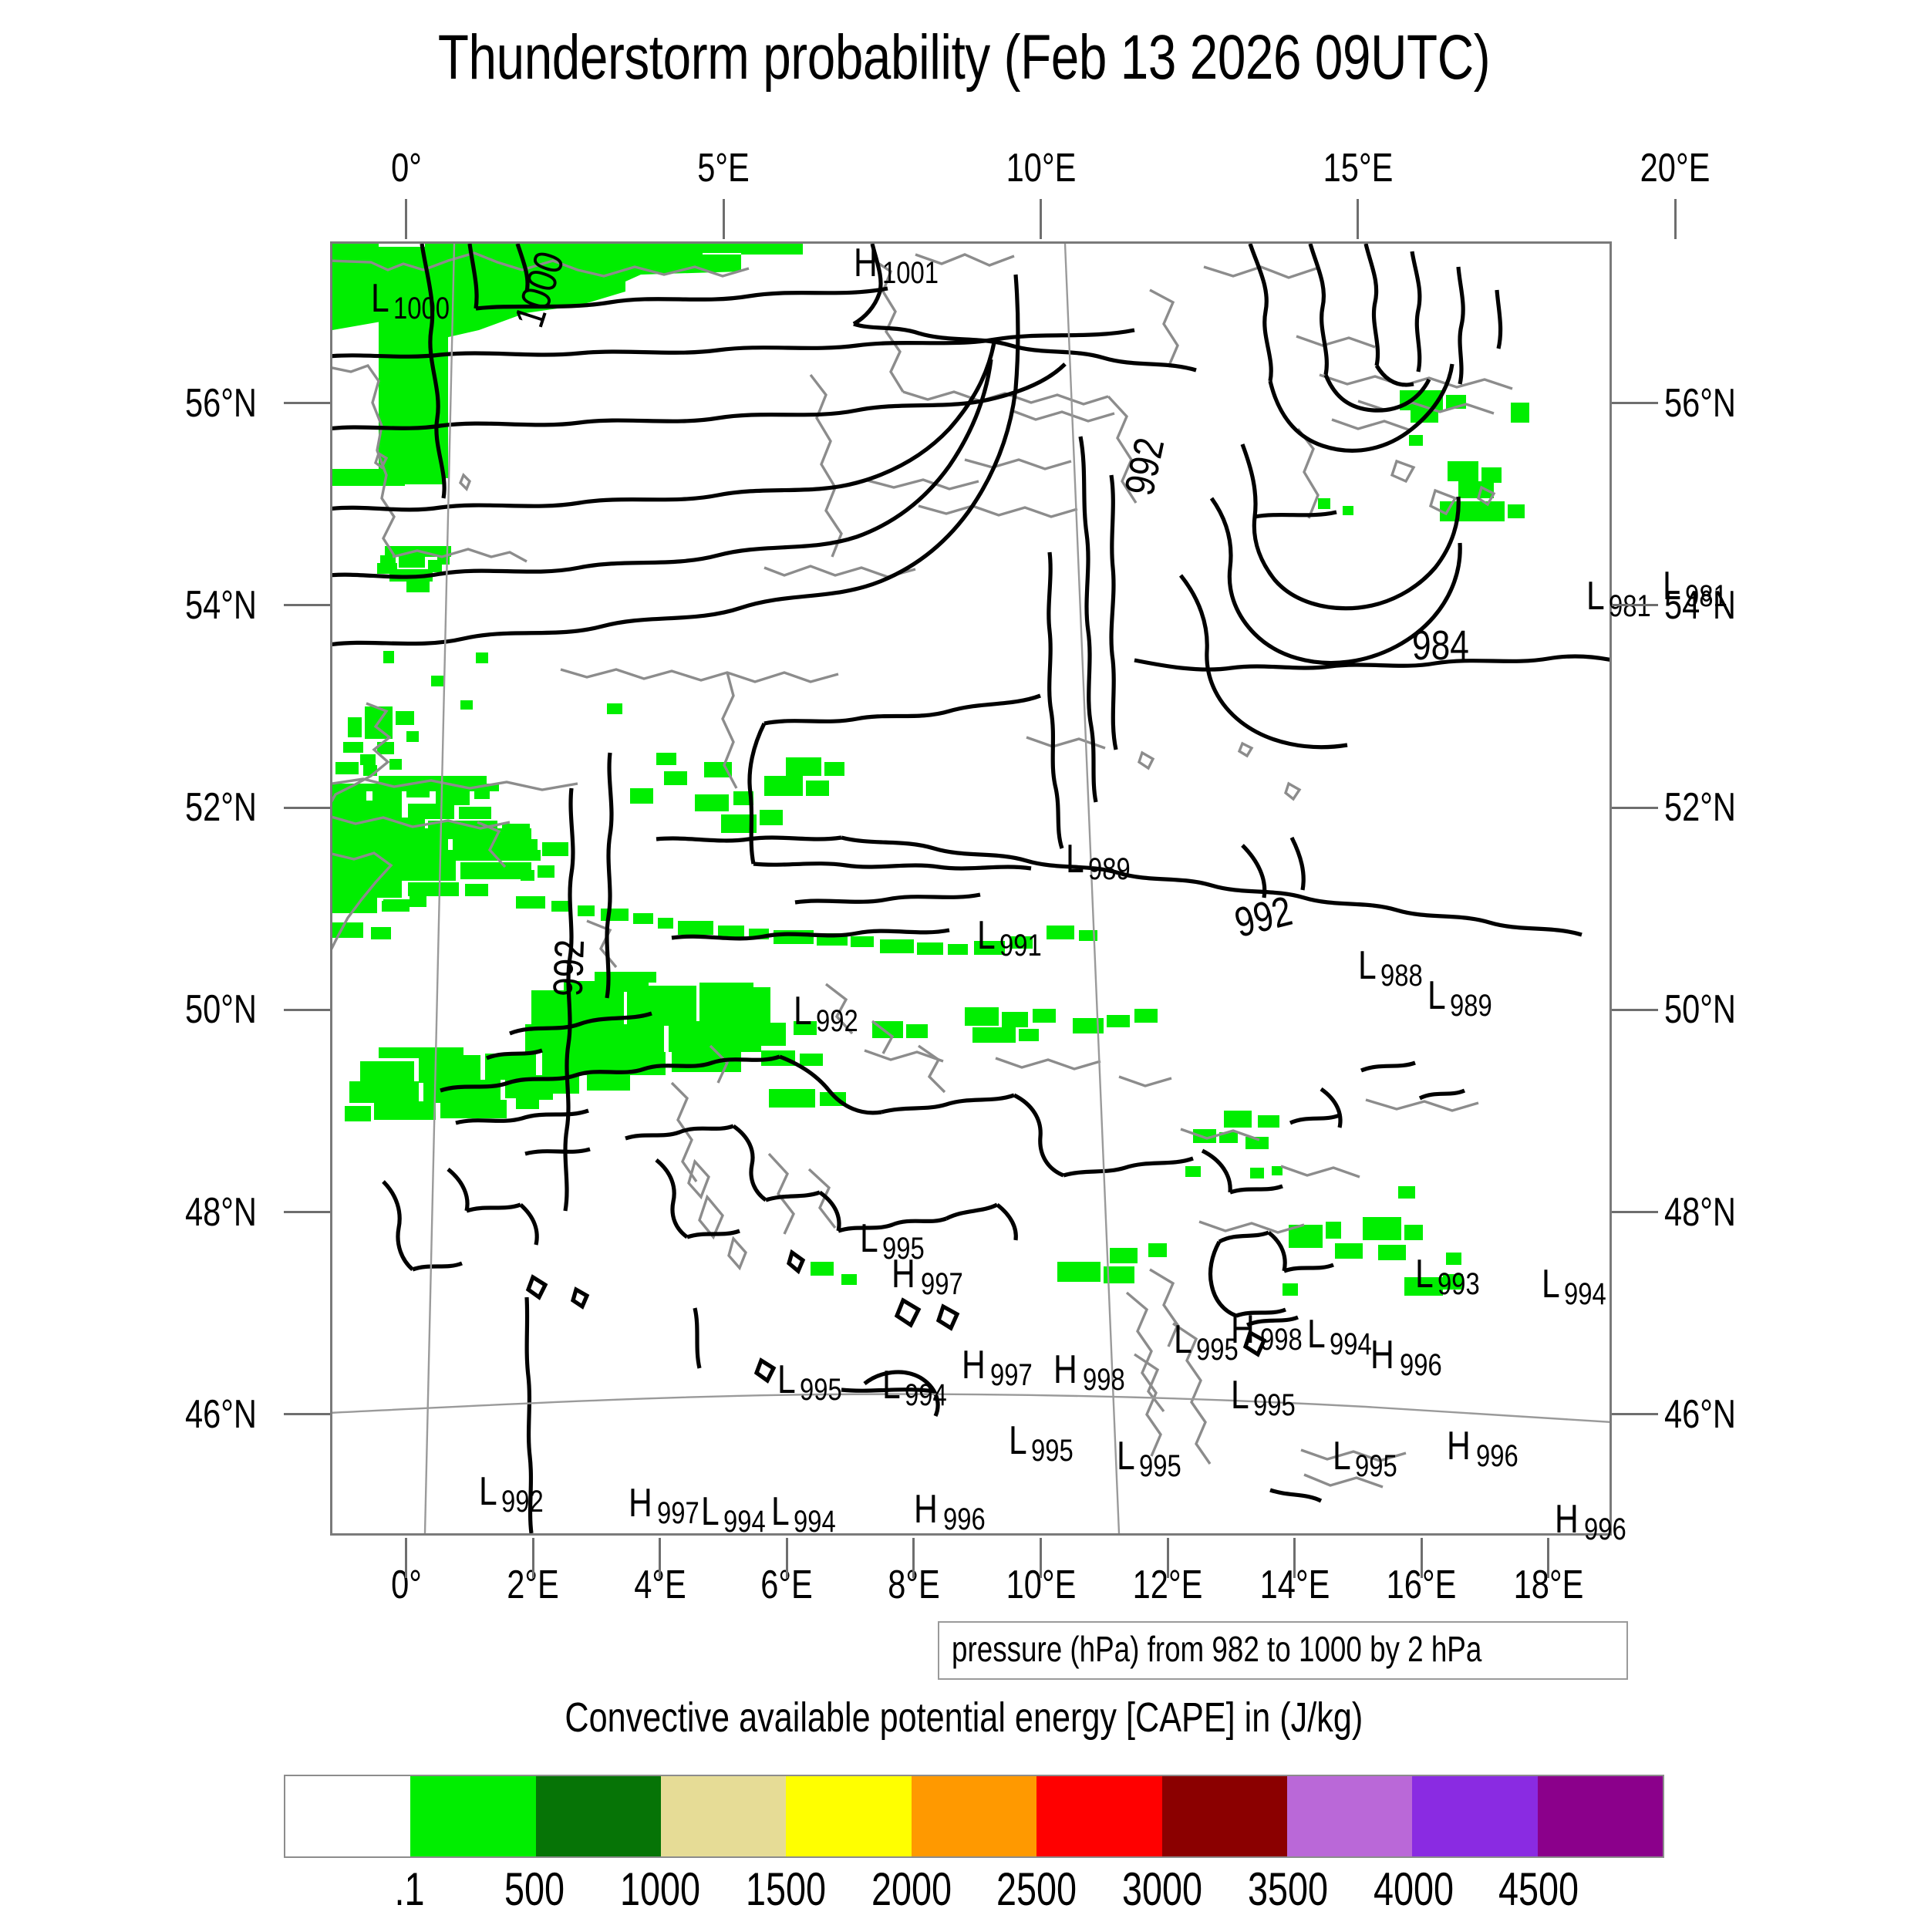 The image size is (1928, 1932). Describe the element at coordinates (1217, 1649) in the screenshot. I see `pressure-legend-text: pressure (hPa) from 982 to 1000 by 2 hPa` at that location.